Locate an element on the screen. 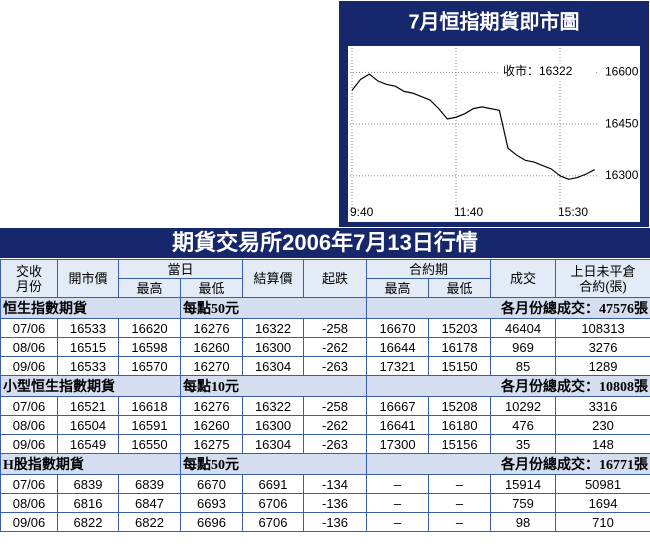 The height and width of the screenshot is (547, 650). section-name: 小型恒生指數期貨 is located at coordinates (90, 386).